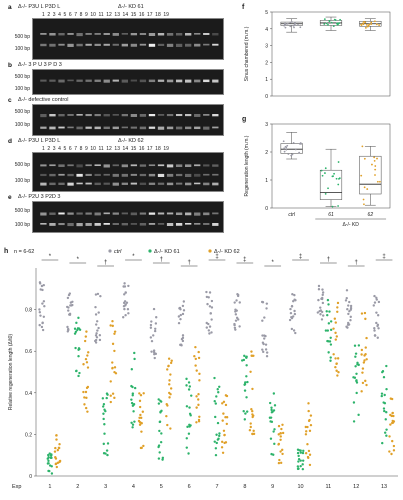 This screenshot has width=403, height=500. What do you see at coordinates (266, 30) in the screenshot?
I see `y-tick-label: 4` at bounding box center [266, 30].